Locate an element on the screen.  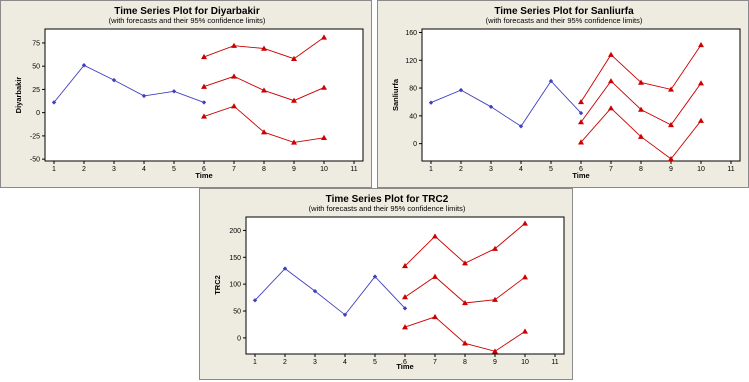
y-tick-label: 50 is located at coordinates (36, 67).